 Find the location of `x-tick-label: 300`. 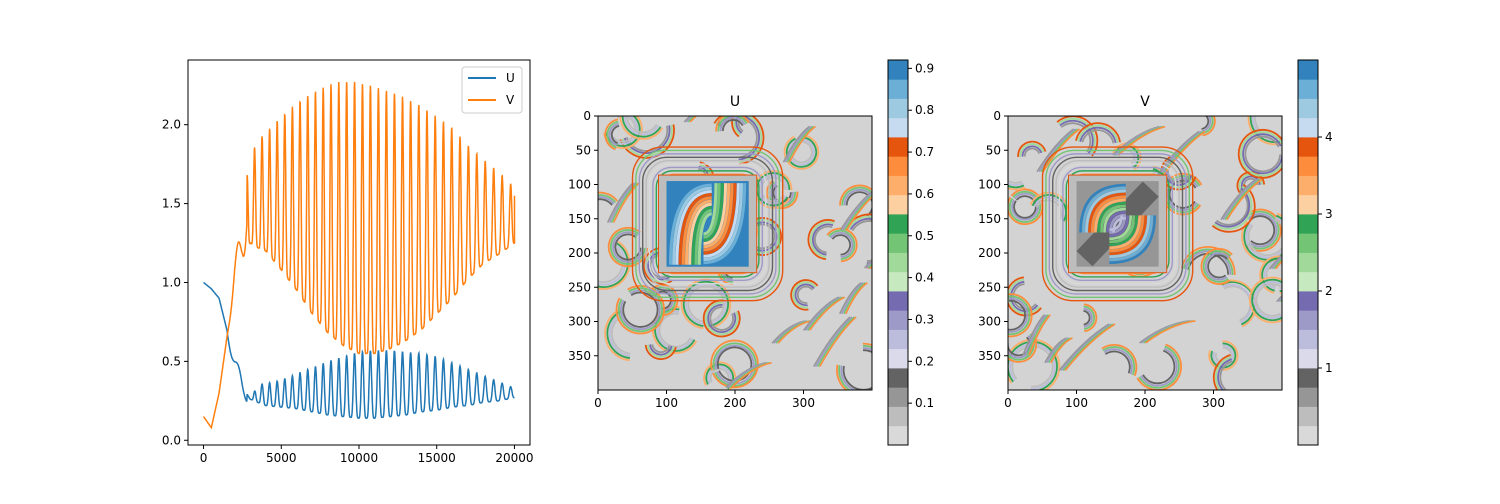

x-tick-label: 300 is located at coordinates (1213, 403).